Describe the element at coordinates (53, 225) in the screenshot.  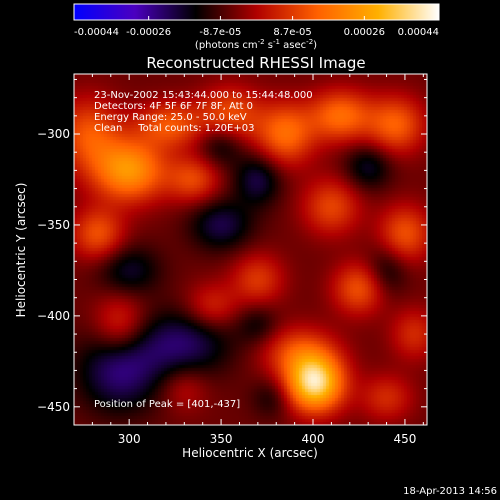
I see `y-tick-label: −350` at that location.